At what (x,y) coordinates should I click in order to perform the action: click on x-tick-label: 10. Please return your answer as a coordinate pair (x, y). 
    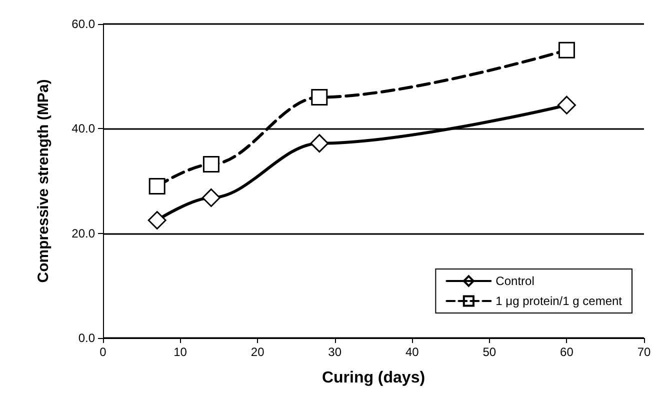
    Looking at the image, I should click on (181, 352).